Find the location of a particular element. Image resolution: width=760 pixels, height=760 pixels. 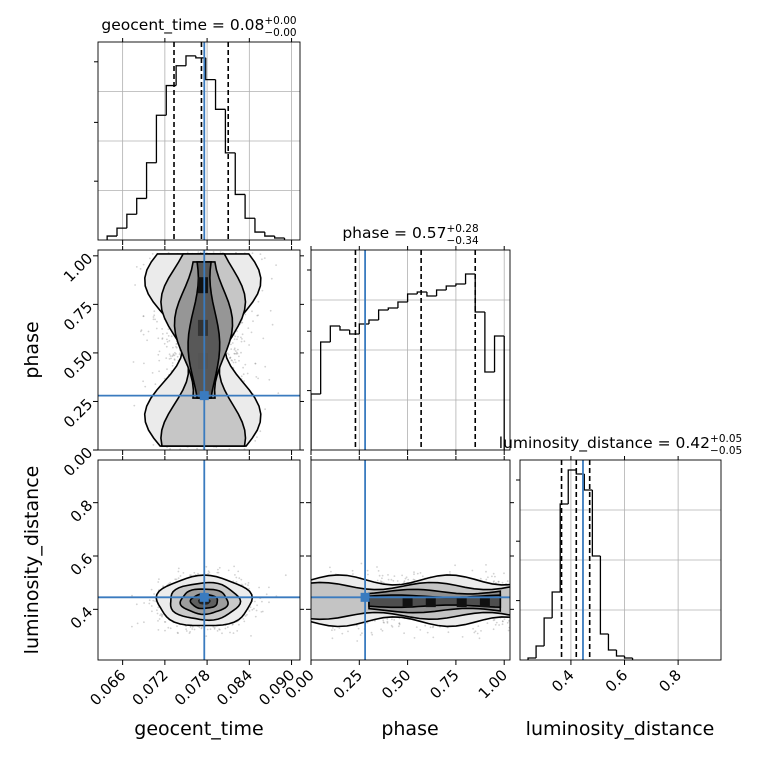

scatter-phase-geocent-plot is located at coordinates (199, 350).